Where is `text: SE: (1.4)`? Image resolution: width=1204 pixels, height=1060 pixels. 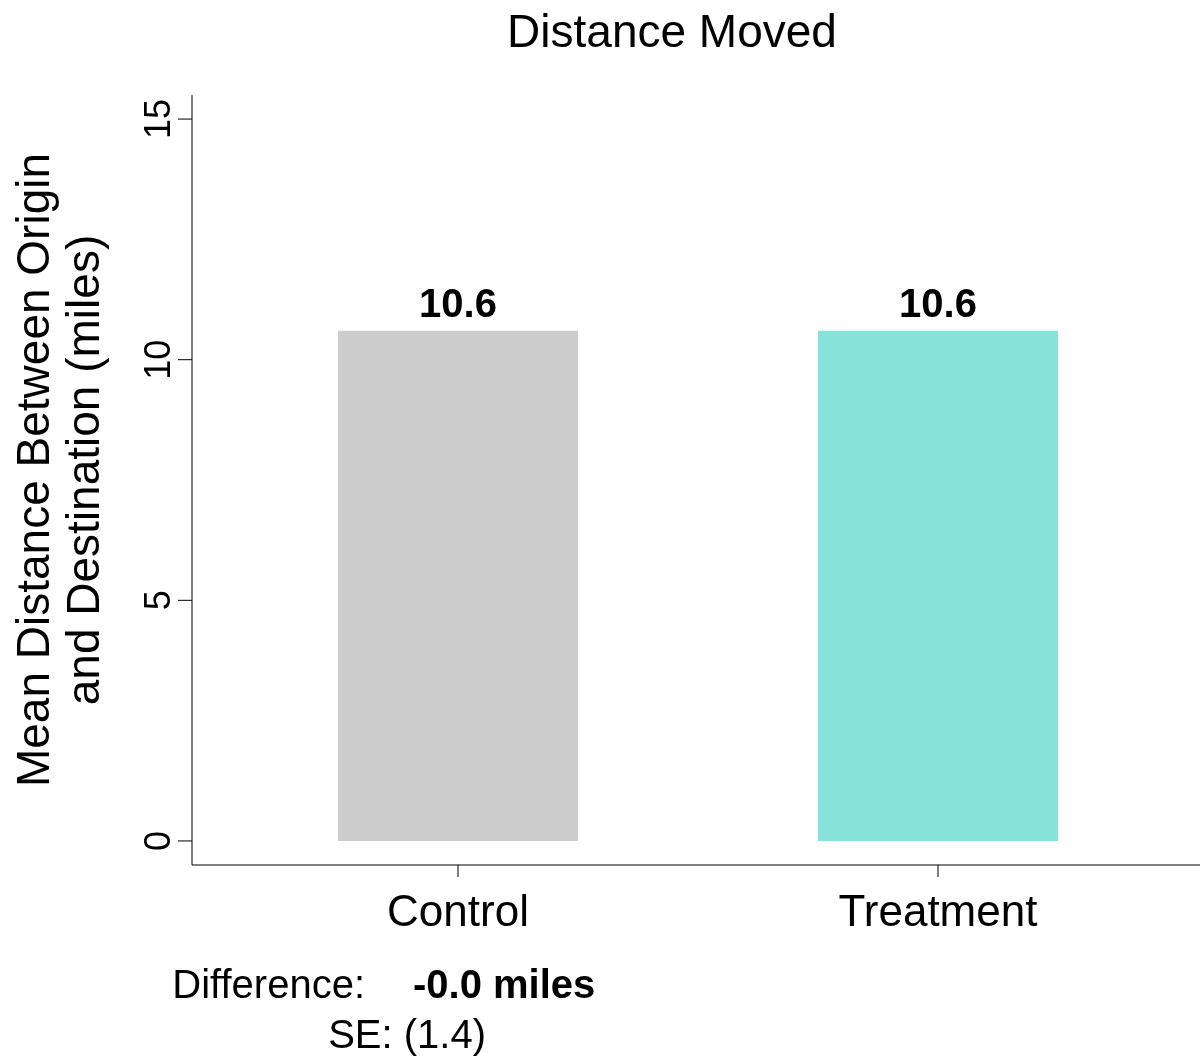 text: SE: (1.4) is located at coordinates (406, 1034).